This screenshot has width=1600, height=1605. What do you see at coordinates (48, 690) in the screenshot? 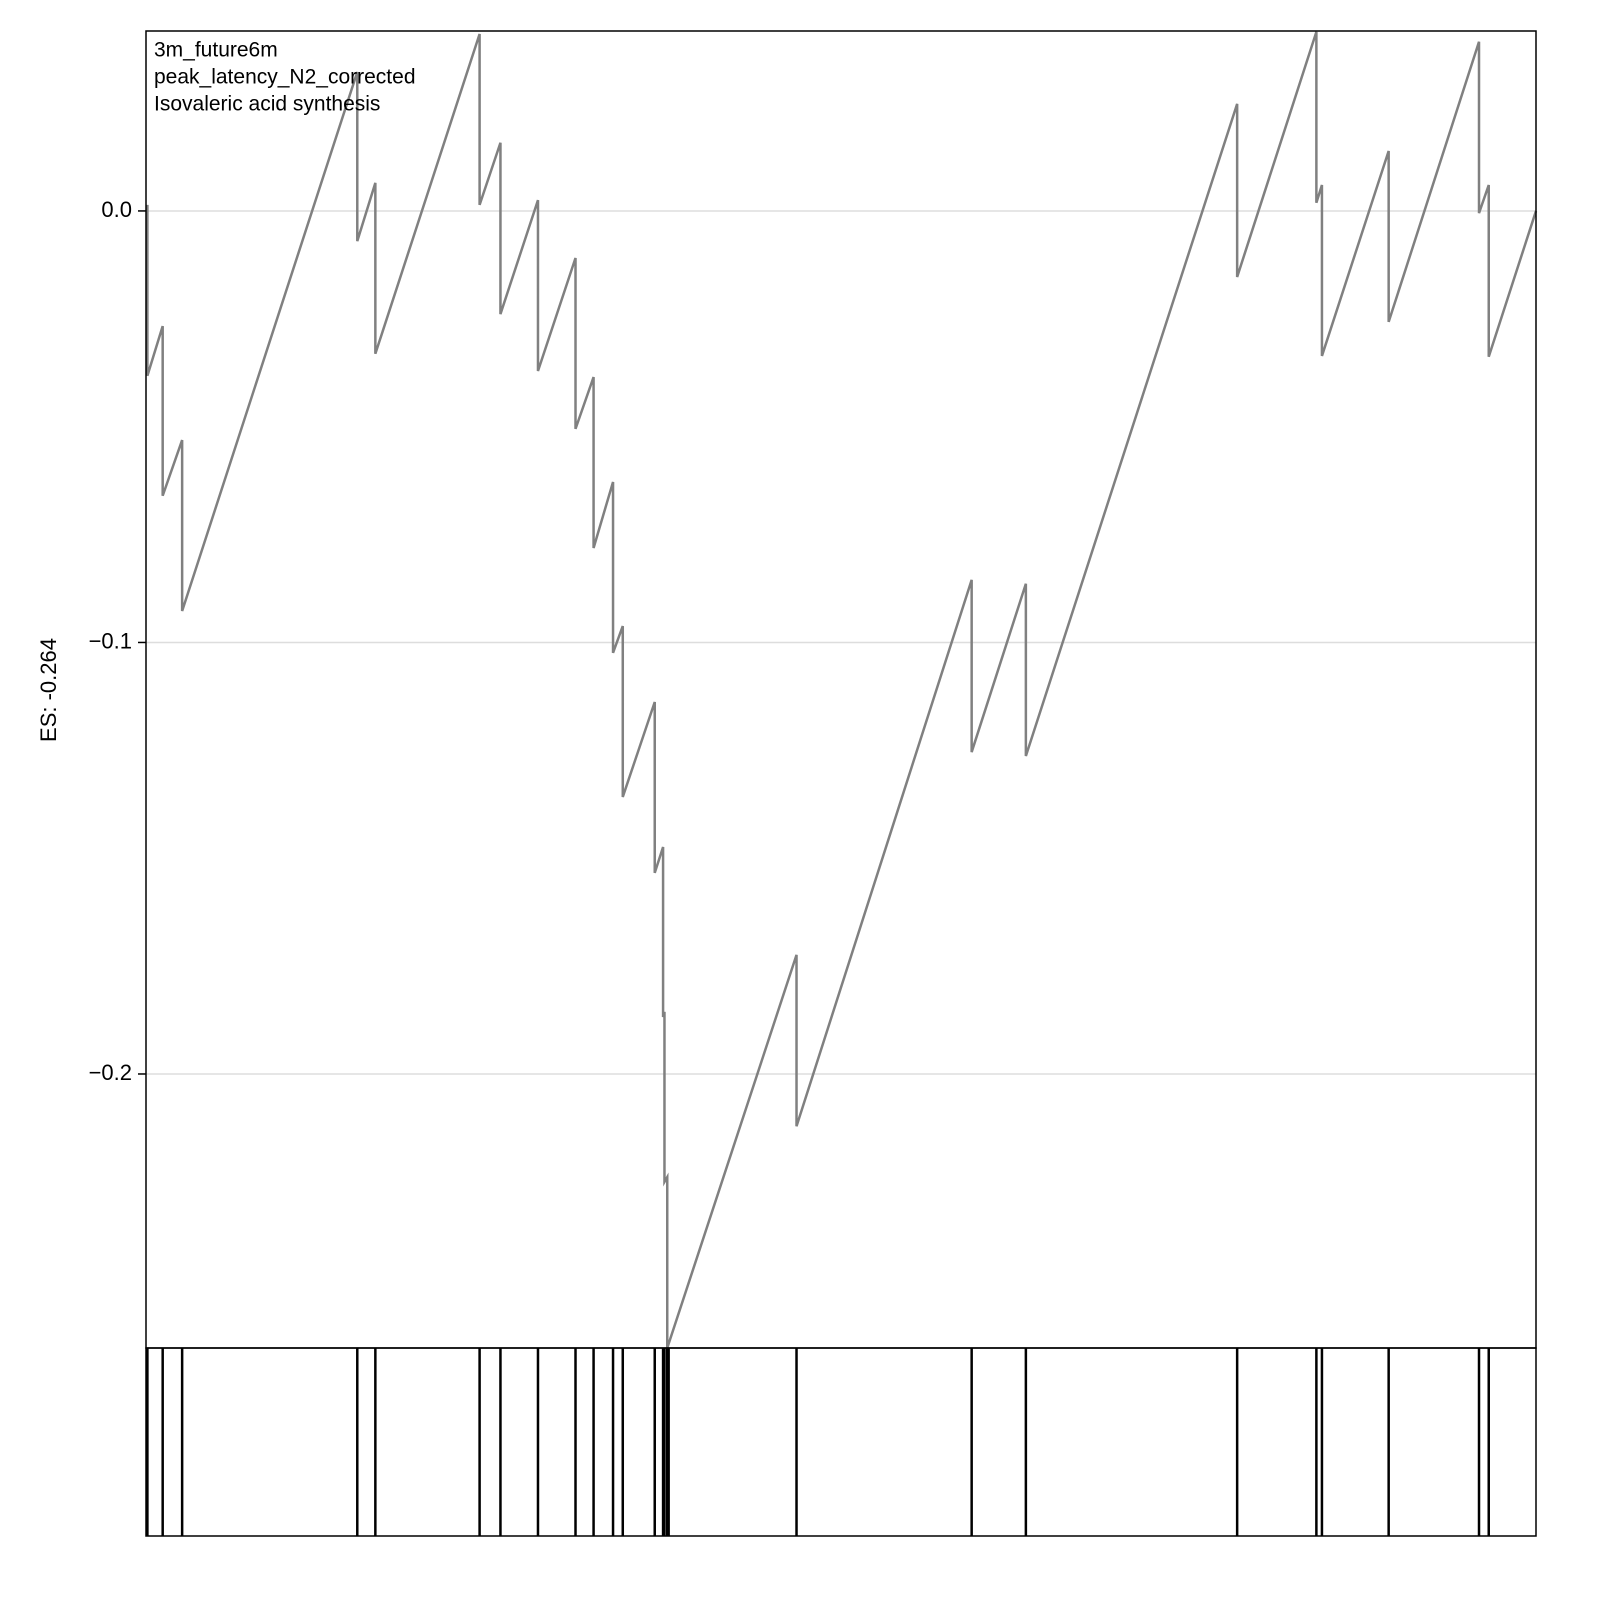
I see `y-axis-label: ES: -0.264` at bounding box center [48, 690].